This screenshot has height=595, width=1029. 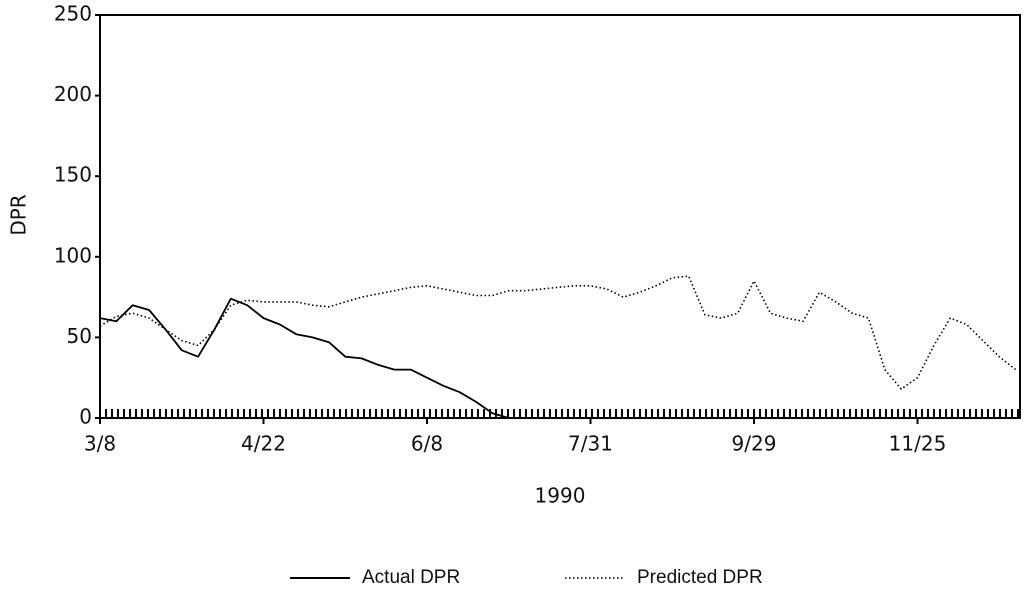 I want to click on y-tick-label: 250, so click(x=73, y=14).